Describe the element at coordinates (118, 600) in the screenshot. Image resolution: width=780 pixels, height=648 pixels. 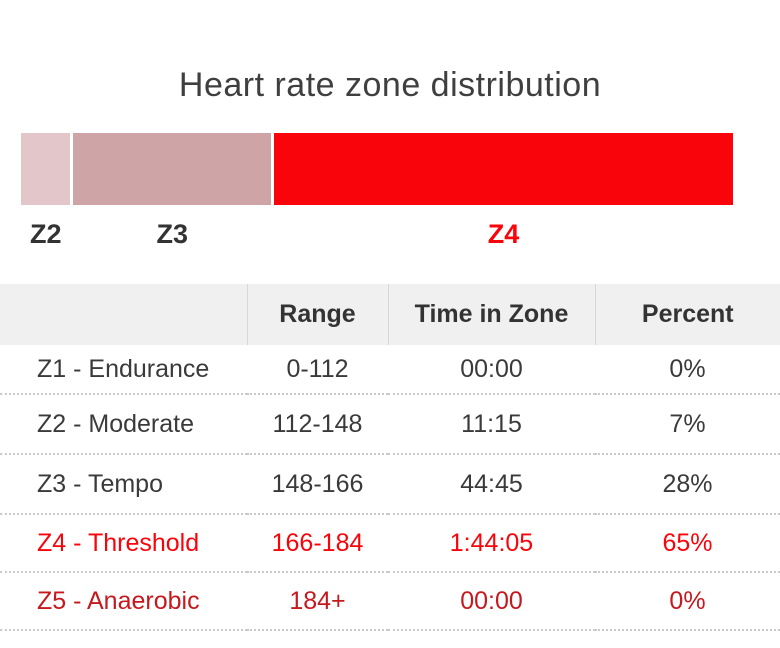
I see `zone-cell: Z5 - Anaerobic` at that location.